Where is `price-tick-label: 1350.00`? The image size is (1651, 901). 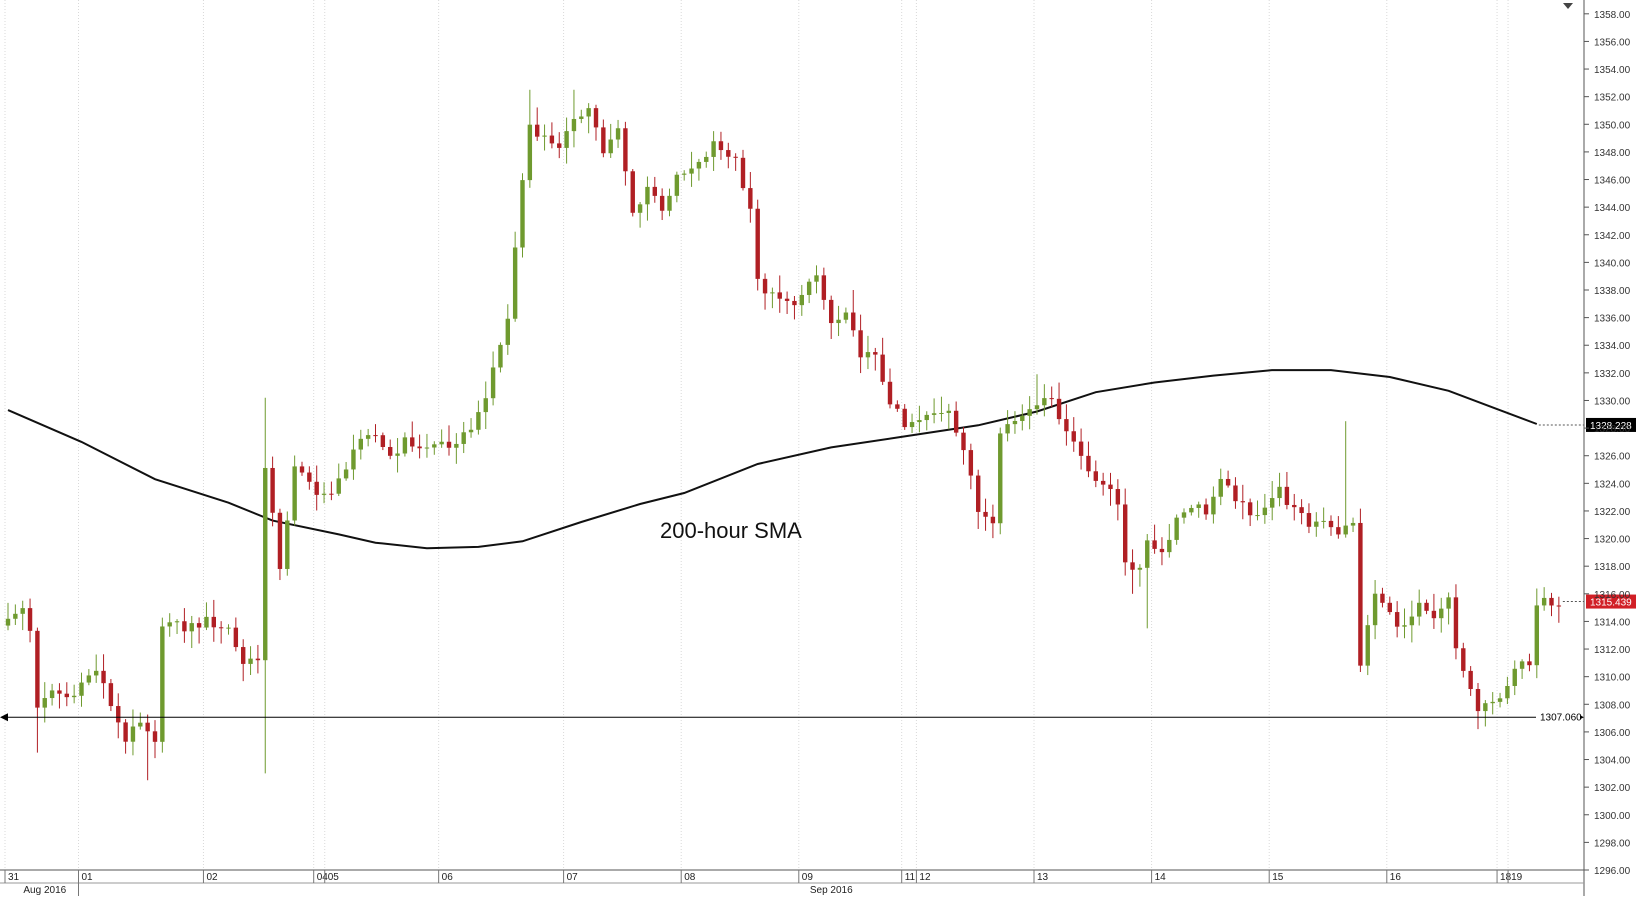
price-tick-label: 1350.00 is located at coordinates (1612, 125).